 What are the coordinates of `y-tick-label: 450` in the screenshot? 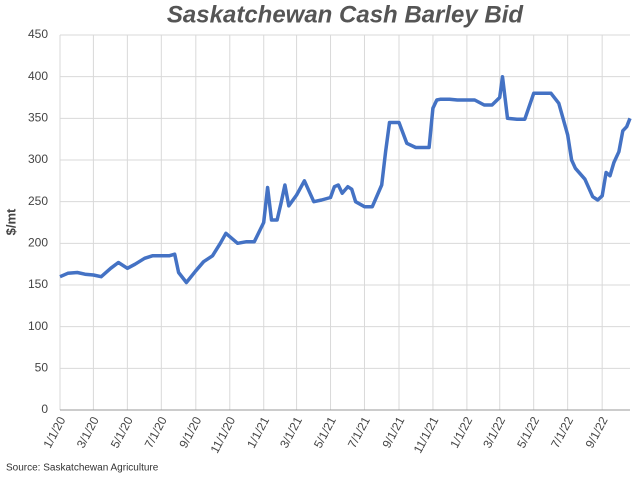 It's located at (38, 34).